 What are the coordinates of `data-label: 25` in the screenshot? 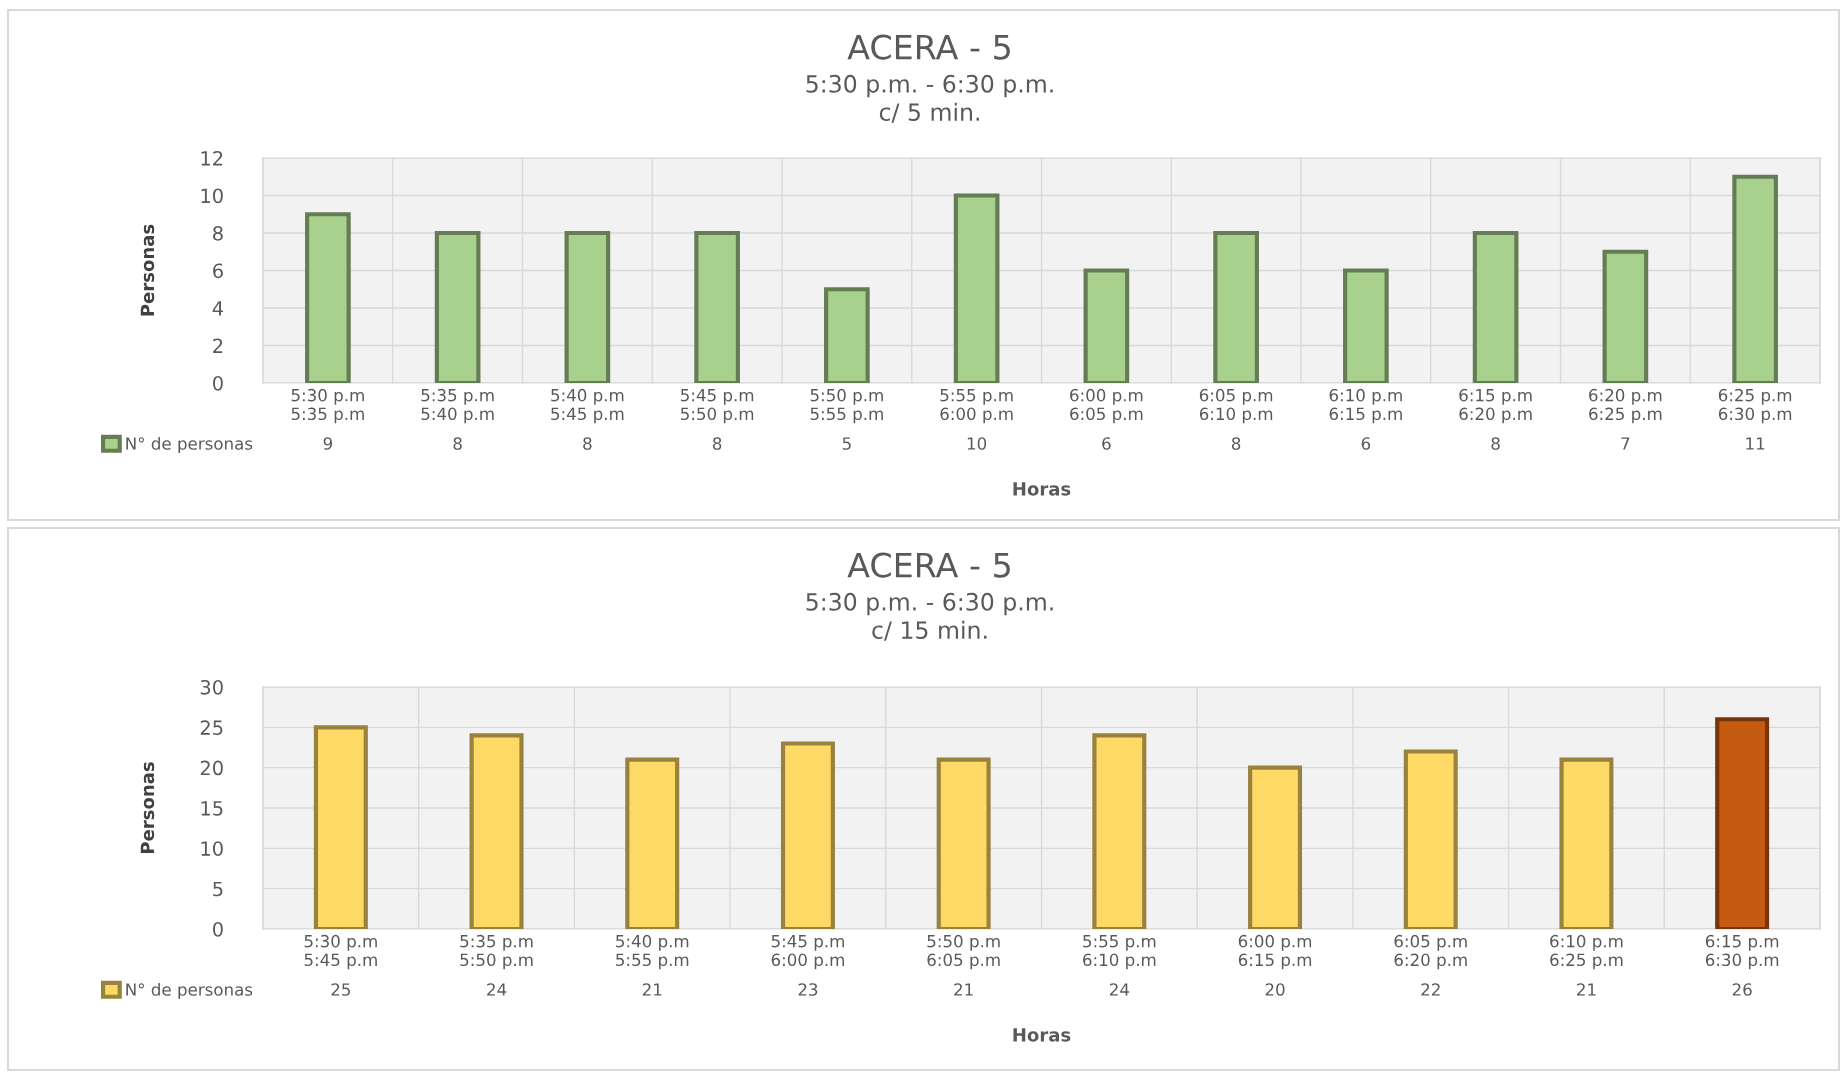 It's located at (340, 989).